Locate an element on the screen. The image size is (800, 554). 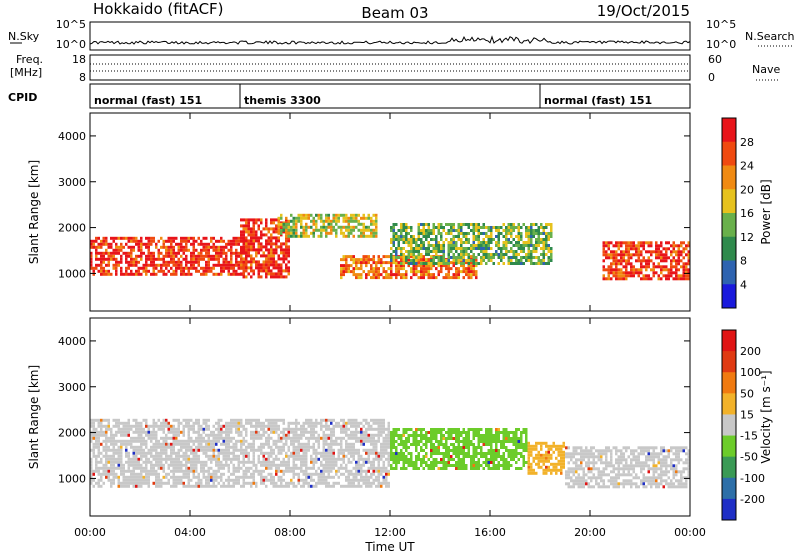
power-ylabel: Slant Range [km] is located at coordinates (34, 212).